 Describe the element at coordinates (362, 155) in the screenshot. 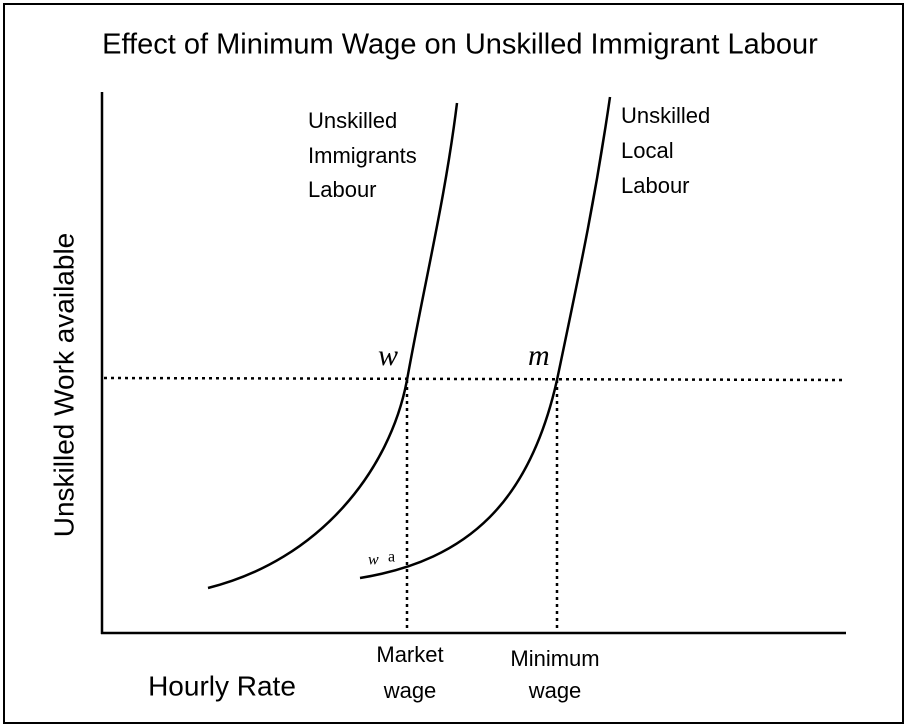

I see `curve-label: Immigrants` at that location.